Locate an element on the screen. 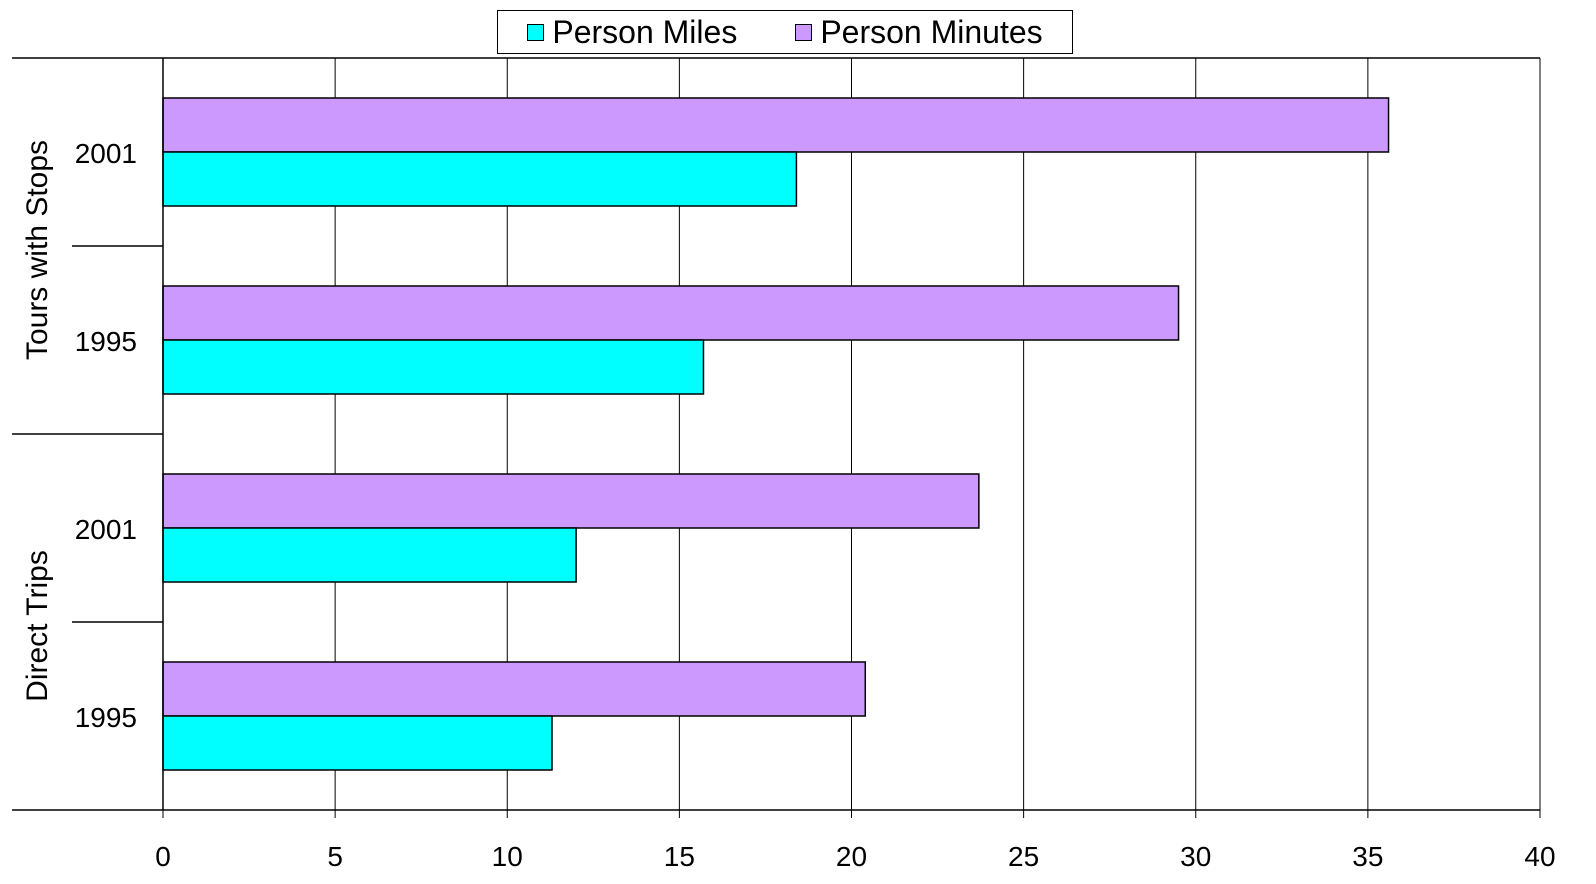  x-tick-label: 30 is located at coordinates (1195, 856).